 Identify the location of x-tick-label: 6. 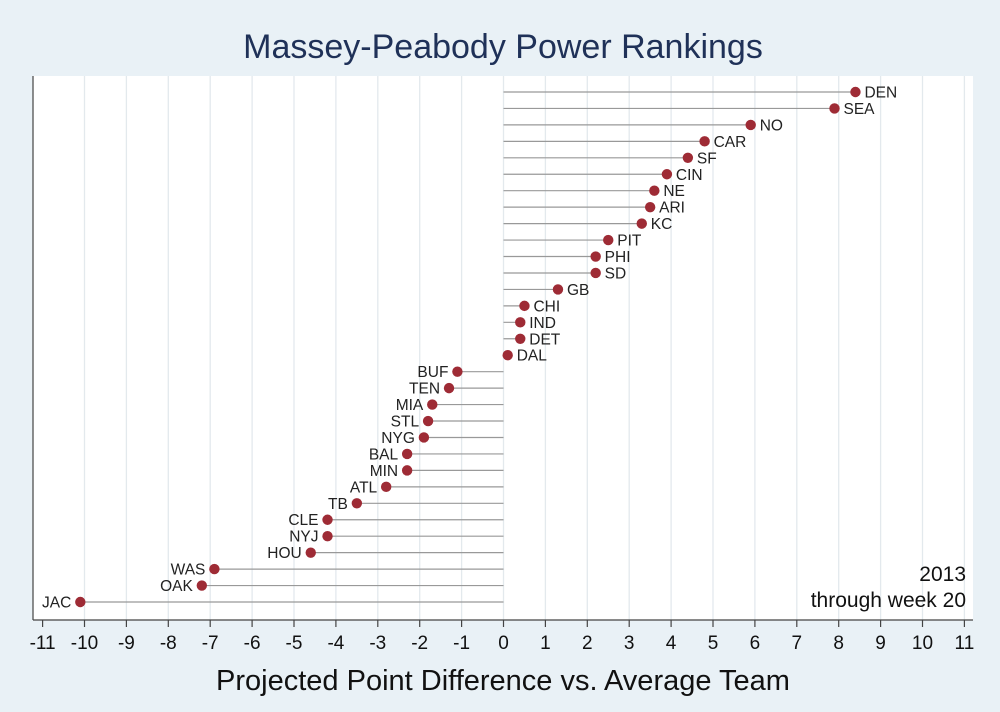
(755, 643).